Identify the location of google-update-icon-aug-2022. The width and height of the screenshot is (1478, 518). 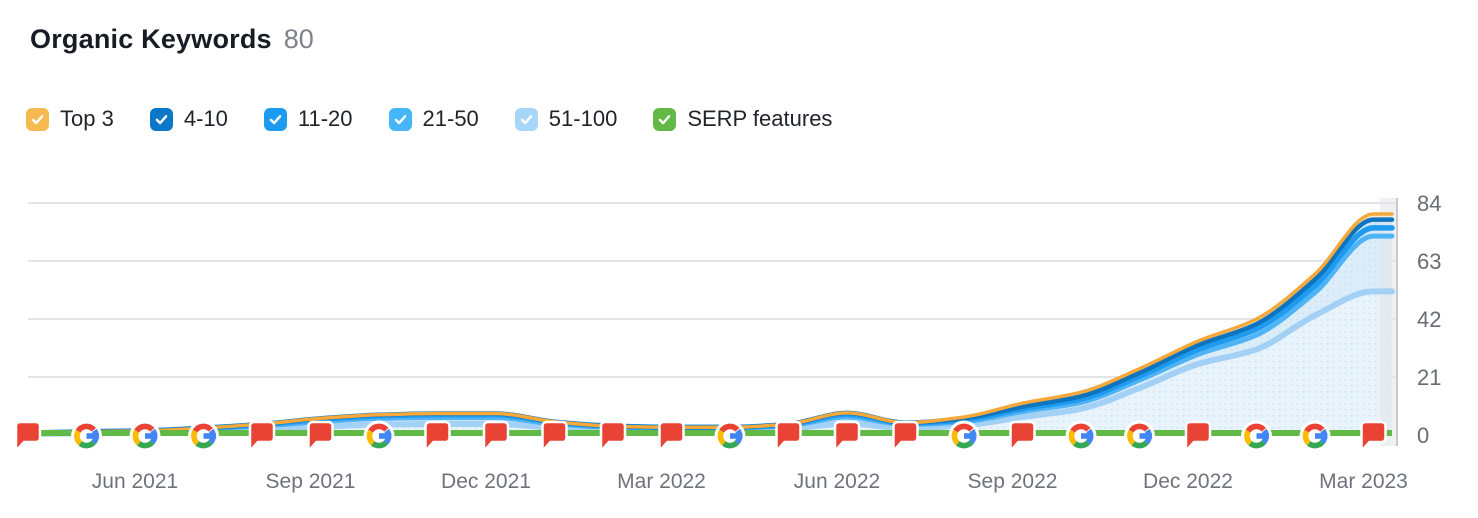
(964, 436).